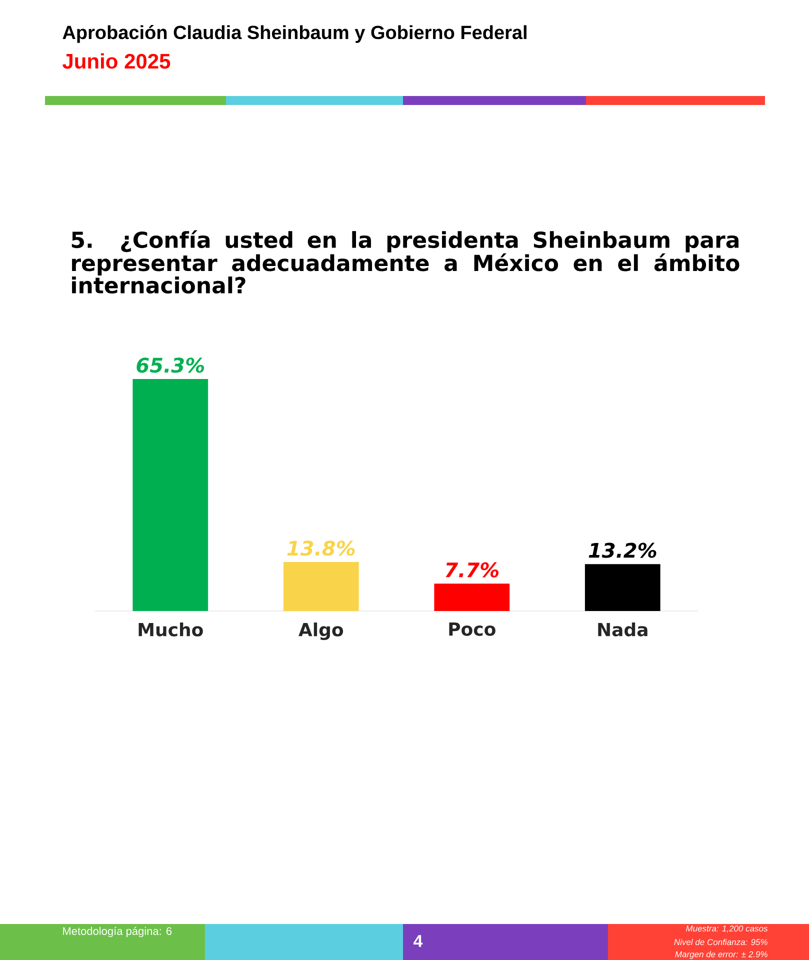  What do you see at coordinates (406, 262) in the screenshot?
I see `text: 5. ¿Confía usted en la presidenta Sheinbaum para representar adecuadamente a México en el ámbito internacional?` at bounding box center [406, 262].